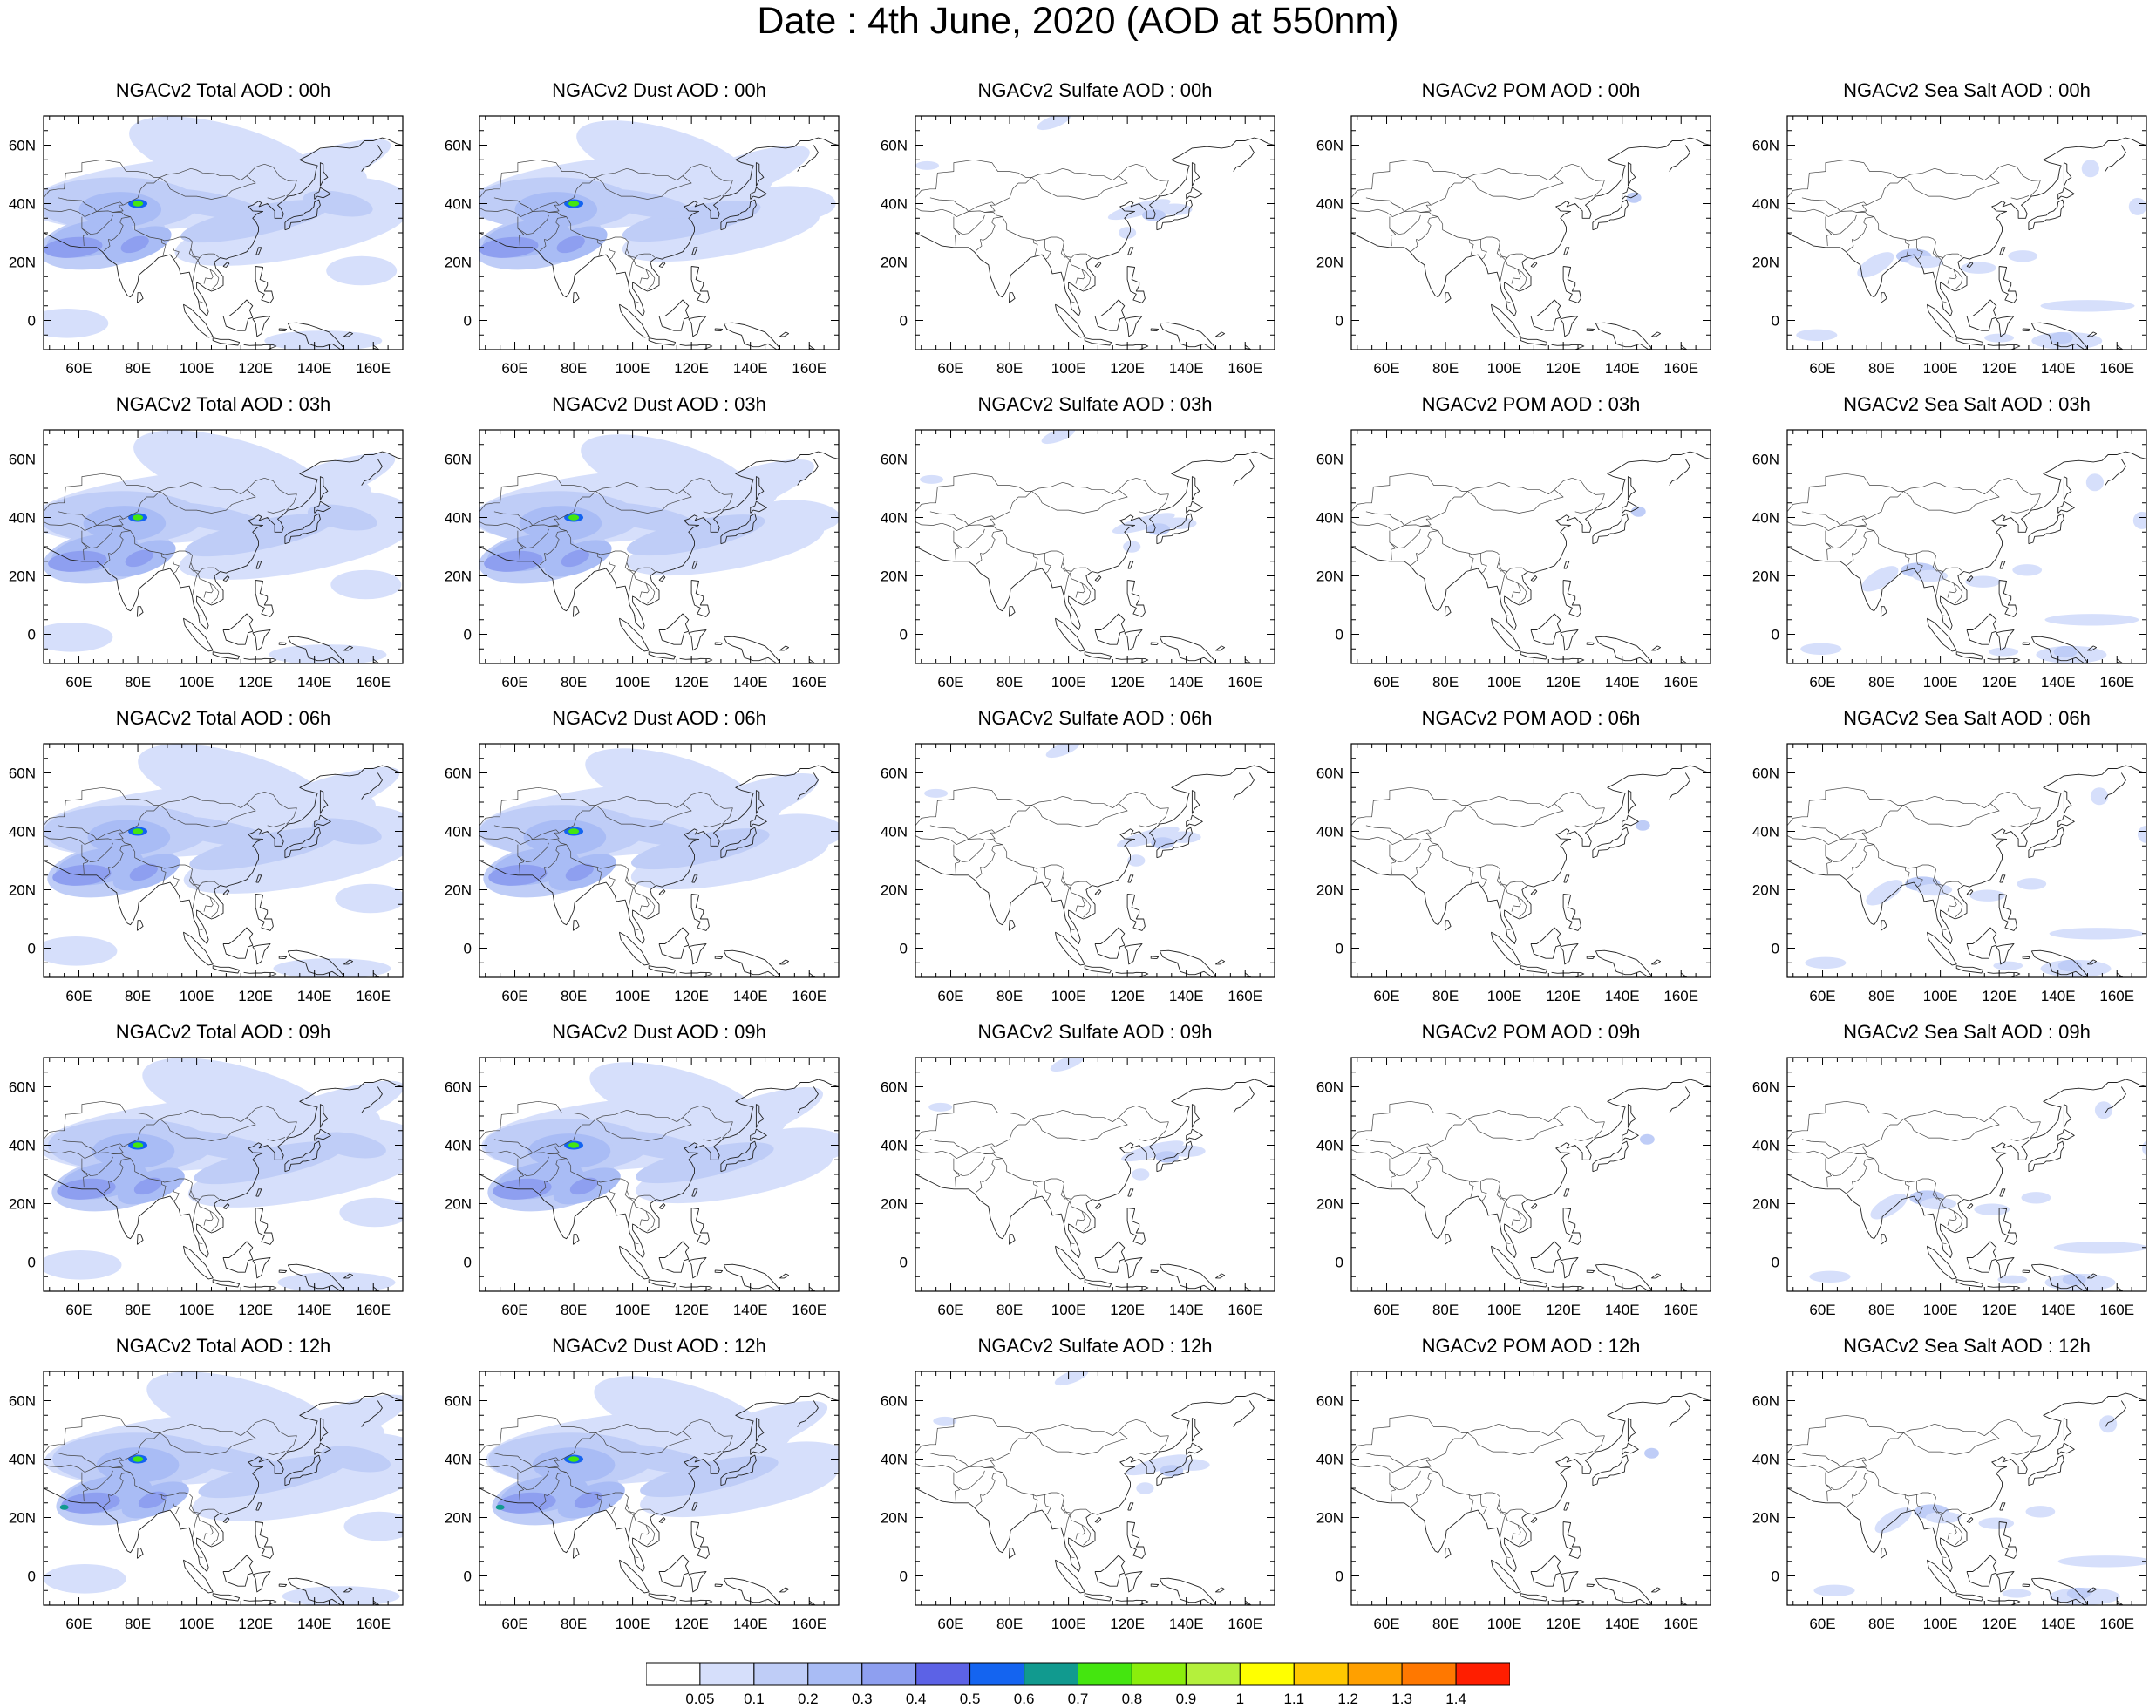  I want to click on coastlines, so click(223, 243).